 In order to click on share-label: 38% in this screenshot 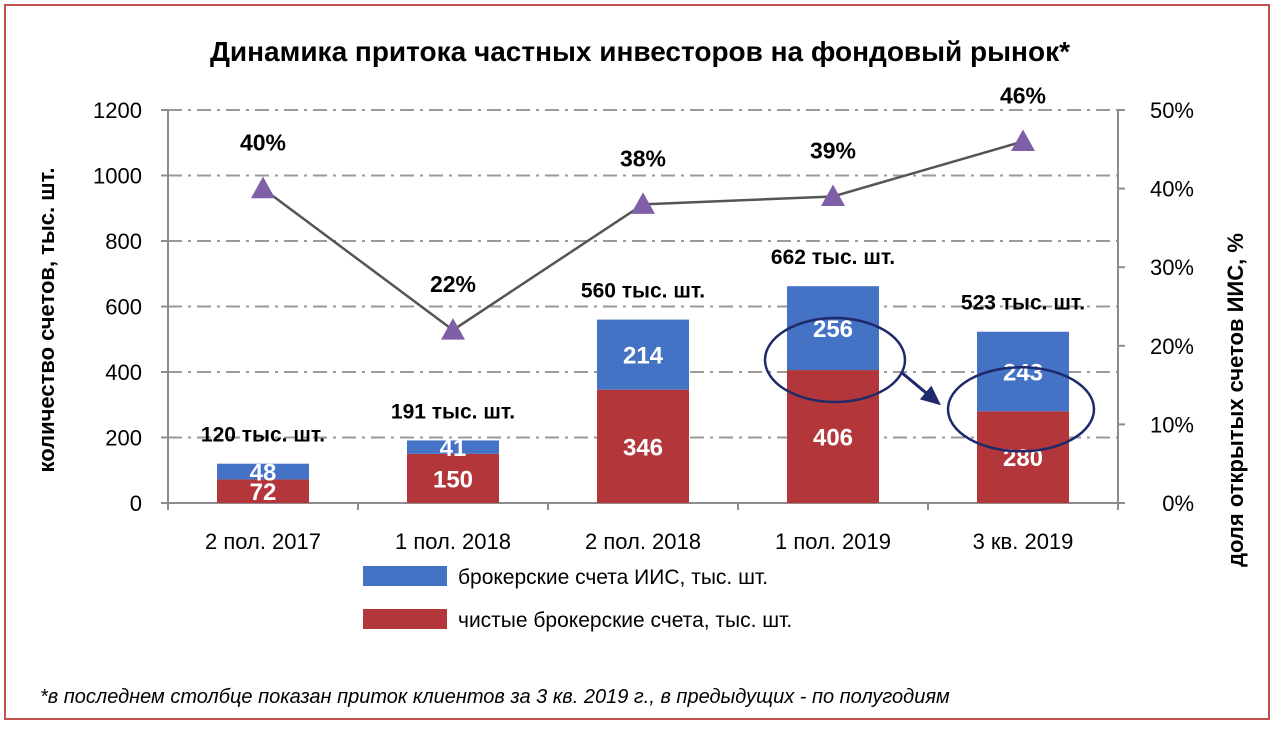, I will do `click(643, 158)`.